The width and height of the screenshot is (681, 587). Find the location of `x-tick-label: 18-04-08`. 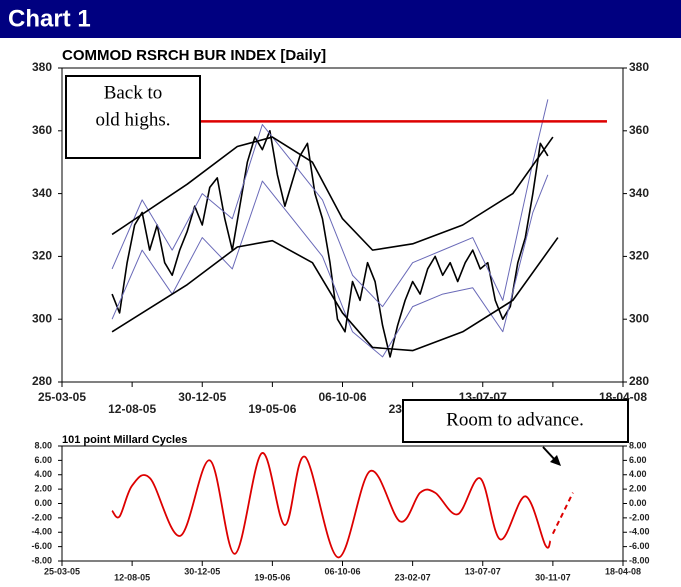

x-tick-label: 18-04-08 is located at coordinates (623, 571).